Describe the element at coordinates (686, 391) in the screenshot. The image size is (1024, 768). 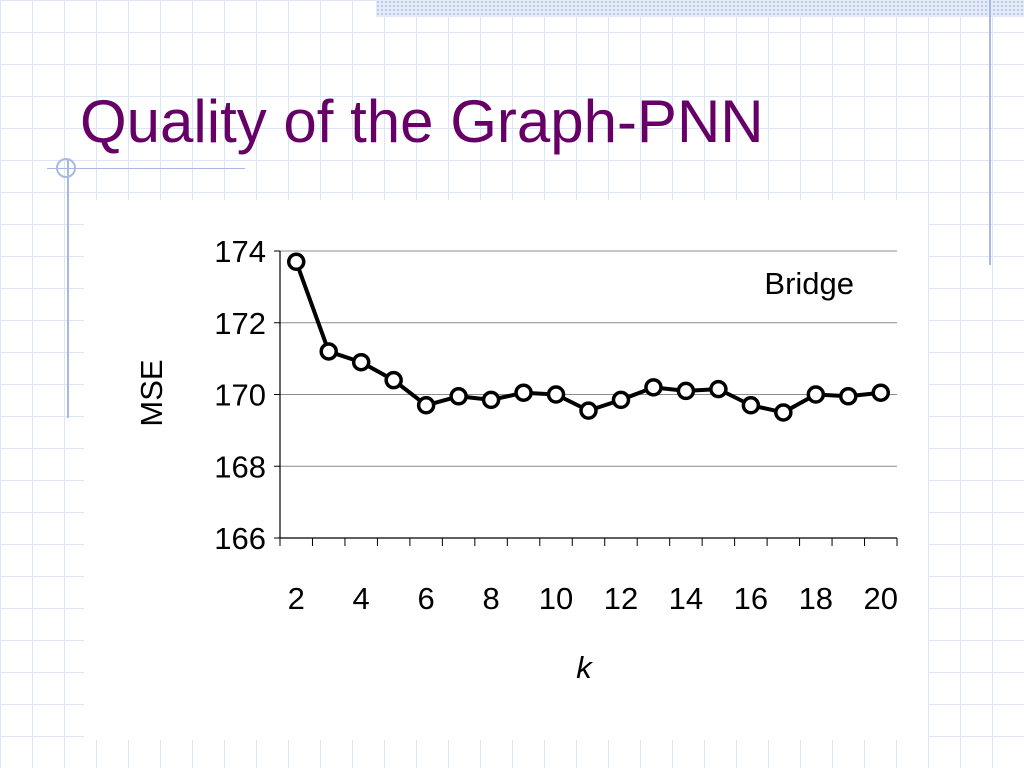
I see `data-point-k14` at that location.